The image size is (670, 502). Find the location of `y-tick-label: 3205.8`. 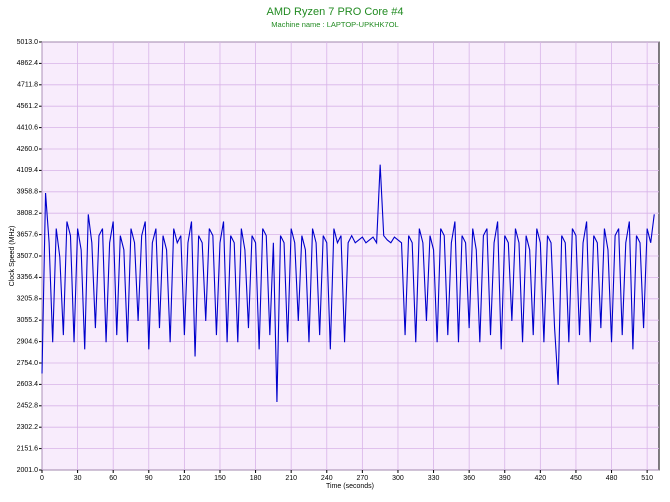

y-tick-label: 3205.8 is located at coordinates (28, 299).